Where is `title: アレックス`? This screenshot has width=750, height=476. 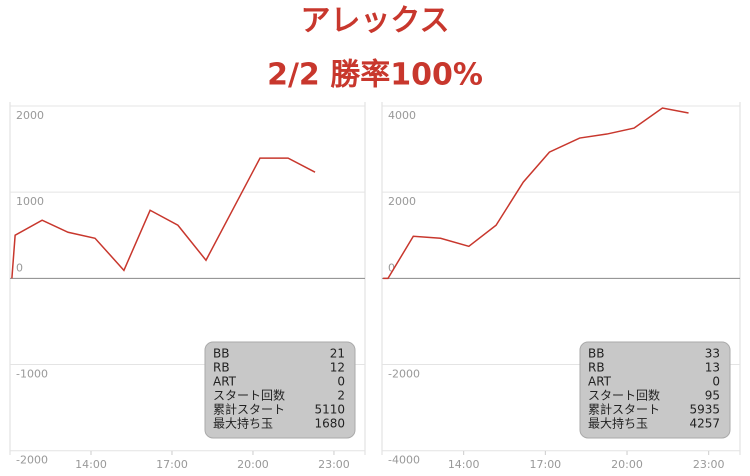 title: アレックス is located at coordinates (374, 21).